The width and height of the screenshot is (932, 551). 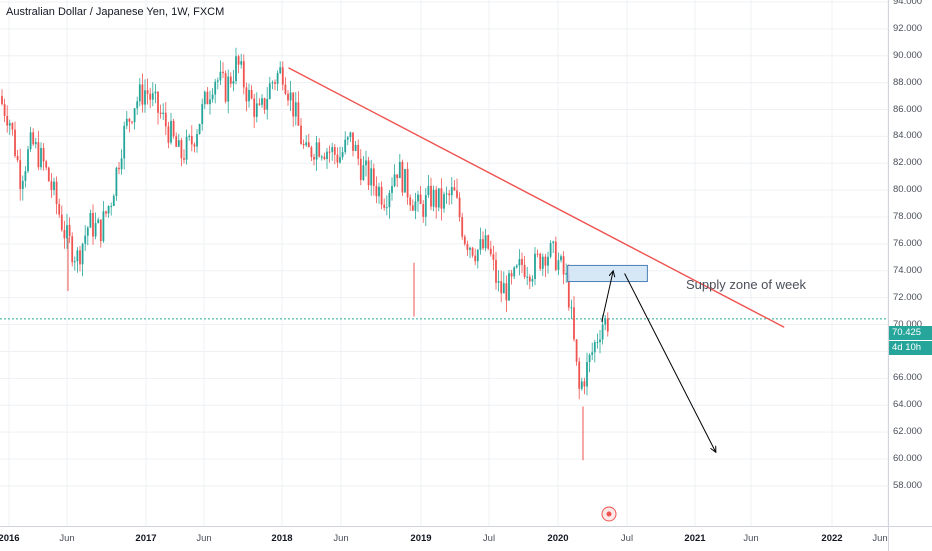 What do you see at coordinates (695, 538) in the screenshot?
I see `time-tick-label: 2021` at bounding box center [695, 538].